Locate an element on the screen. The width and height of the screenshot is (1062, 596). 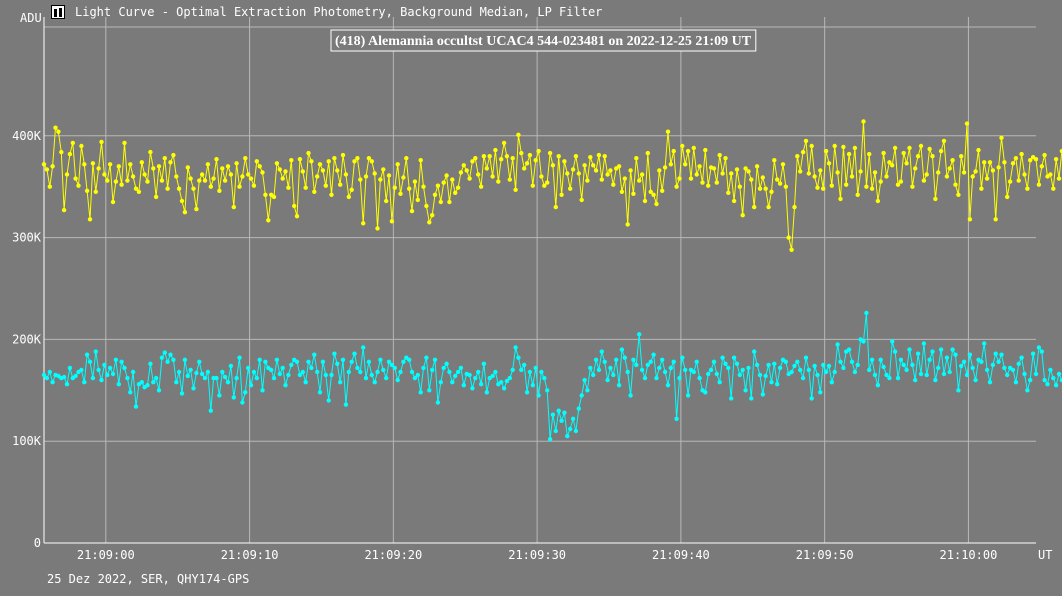
y-tick-label: 0 is located at coordinates (37, 543).